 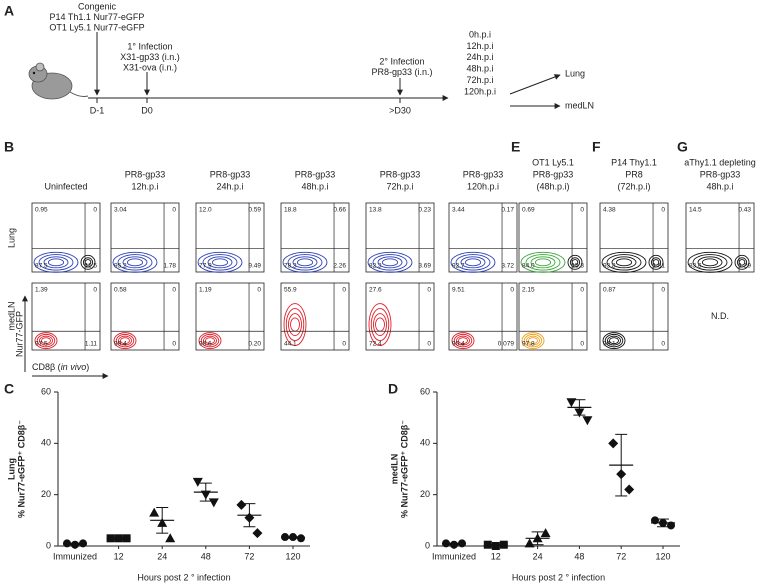 What do you see at coordinates (229, 186) in the screenshot?
I see `column-header: 24h.p.i` at bounding box center [229, 186].